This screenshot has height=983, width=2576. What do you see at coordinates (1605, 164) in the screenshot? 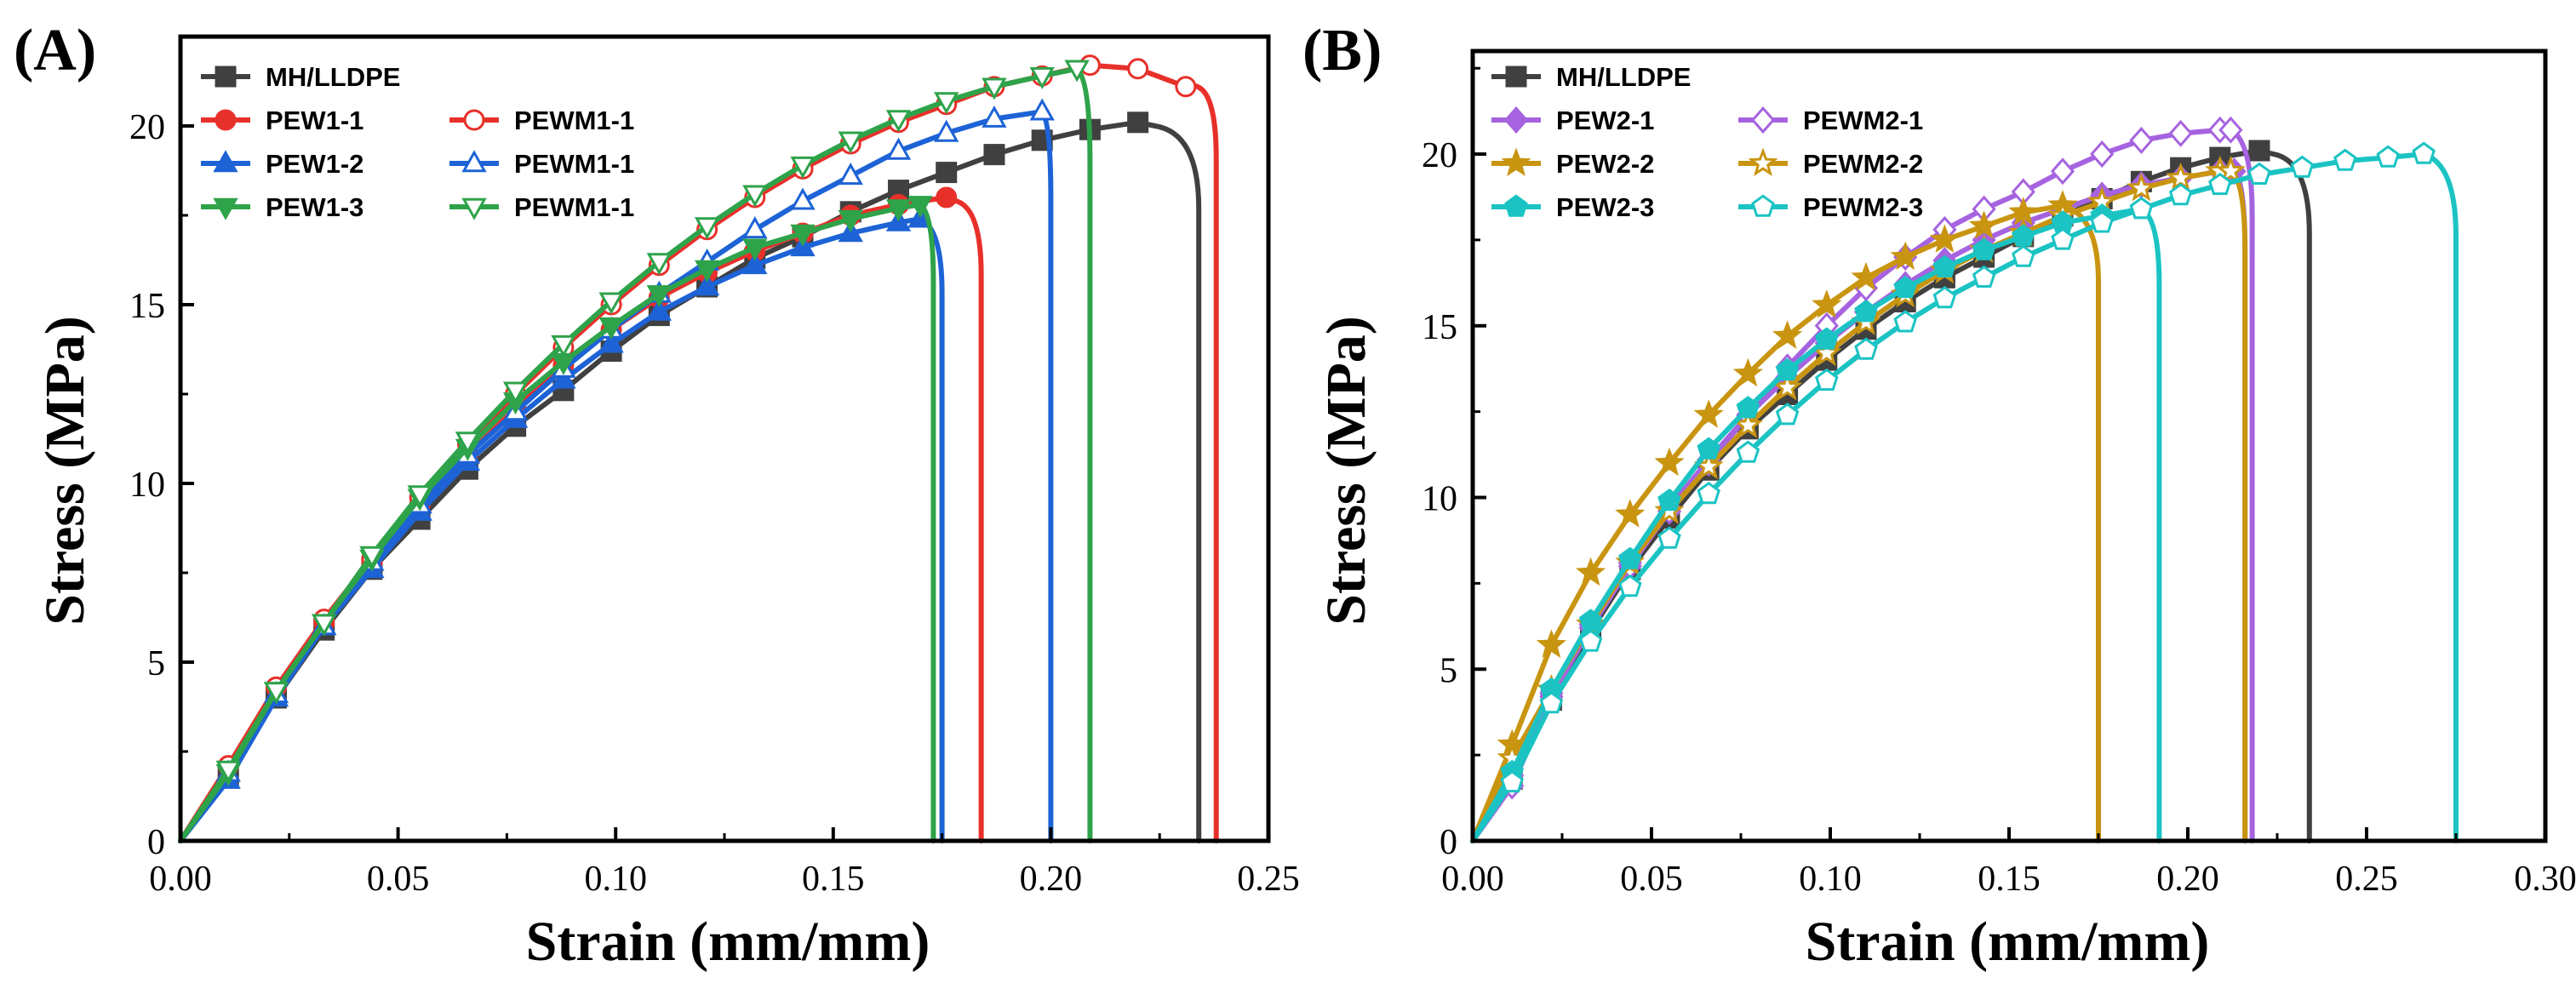
I see `legend-label: PEW2-2` at bounding box center [1605, 164].